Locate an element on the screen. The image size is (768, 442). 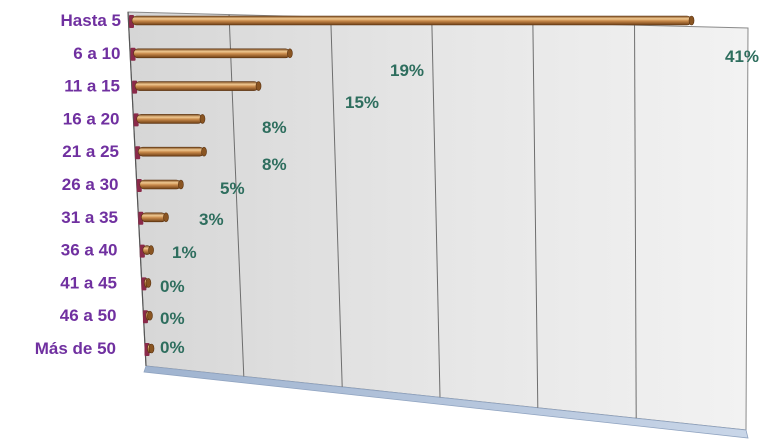
data-label-2: 19% is located at coordinates (407, 70).